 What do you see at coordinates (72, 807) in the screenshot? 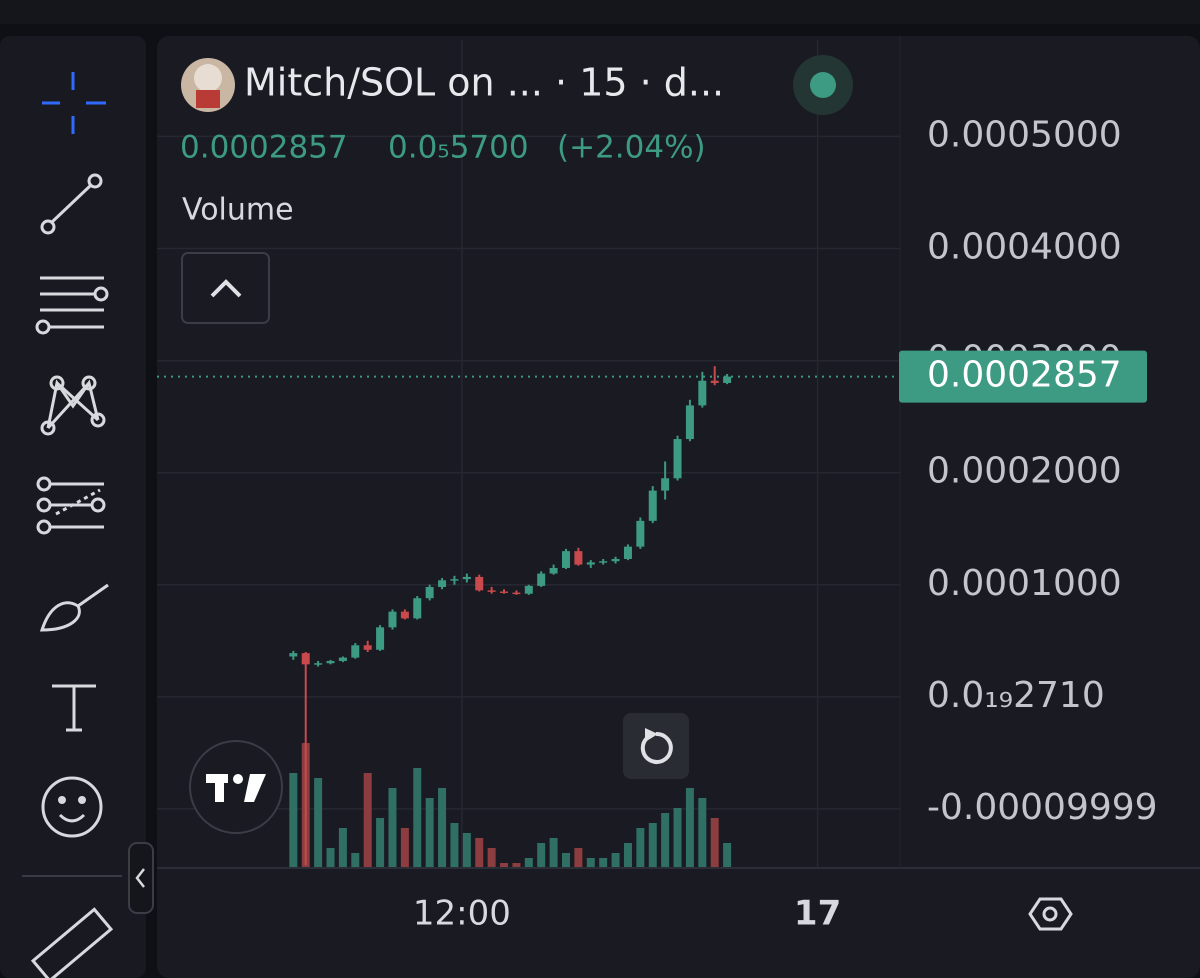
I see `emoji-tool` at bounding box center [72, 807].